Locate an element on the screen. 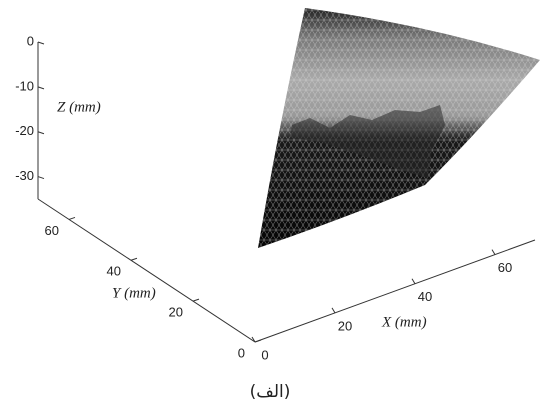  x-axis is located at coordinates (395, 291).